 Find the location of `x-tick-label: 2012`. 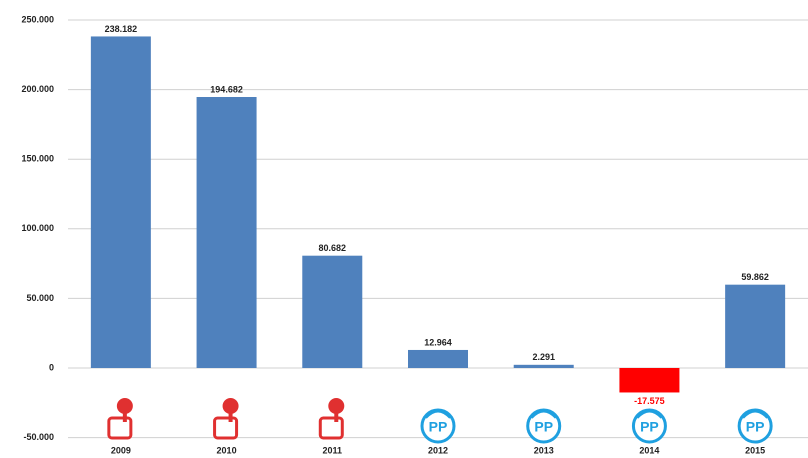

x-tick-label: 2012 is located at coordinates (438, 450).